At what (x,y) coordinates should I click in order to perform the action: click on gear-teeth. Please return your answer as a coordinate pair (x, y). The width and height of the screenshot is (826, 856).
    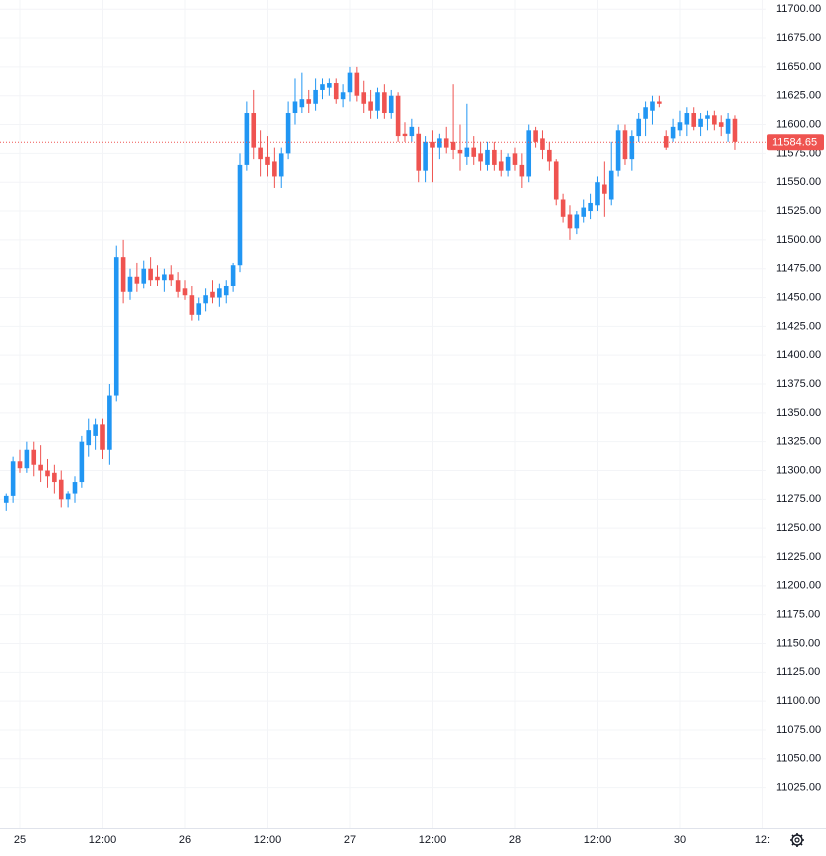
    Looking at the image, I should click on (797, 840).